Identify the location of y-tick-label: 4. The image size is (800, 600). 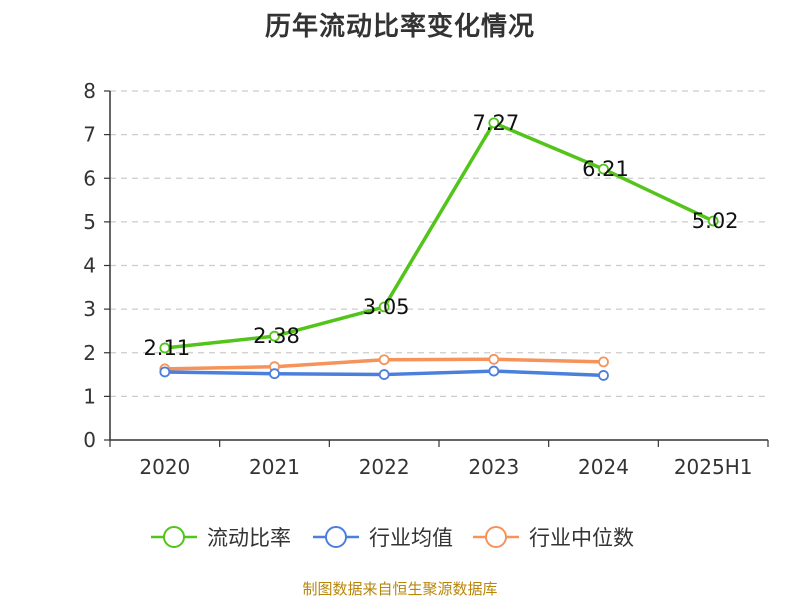
(89, 266).